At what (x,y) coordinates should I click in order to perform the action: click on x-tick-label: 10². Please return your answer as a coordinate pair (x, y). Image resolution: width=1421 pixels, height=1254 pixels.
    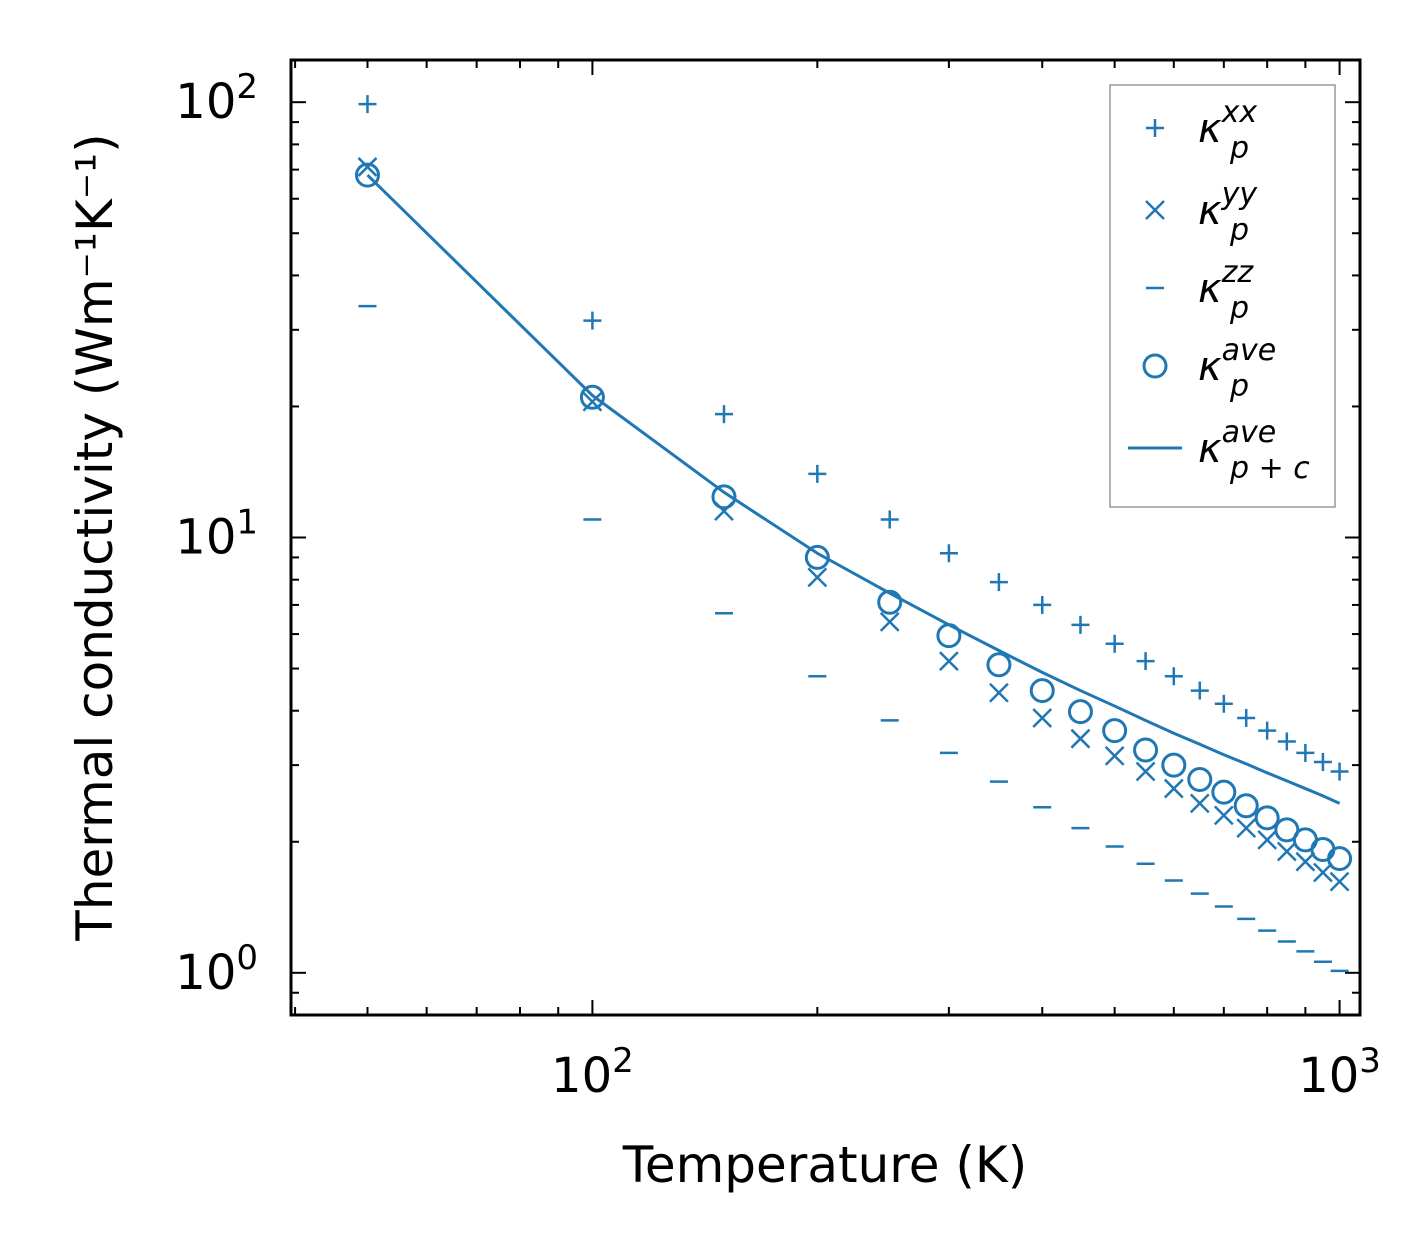
    Looking at the image, I should click on (592, 1072).